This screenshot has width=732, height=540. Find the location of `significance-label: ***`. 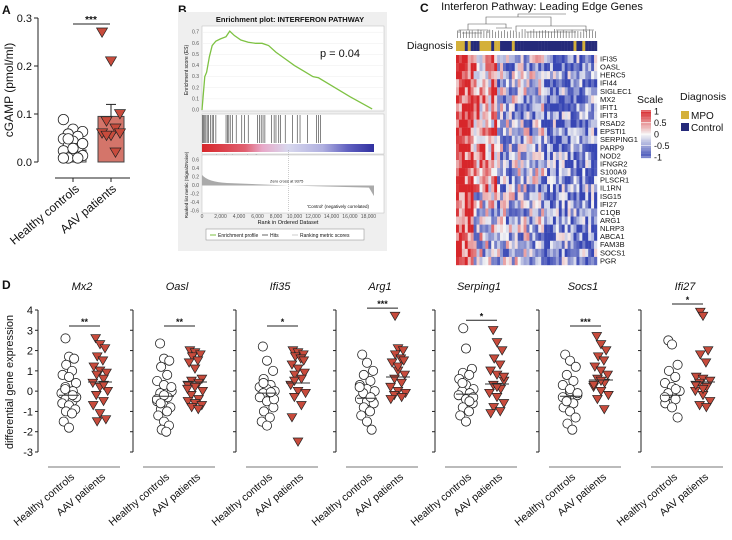

significance-label: *** is located at coordinates (585, 322).